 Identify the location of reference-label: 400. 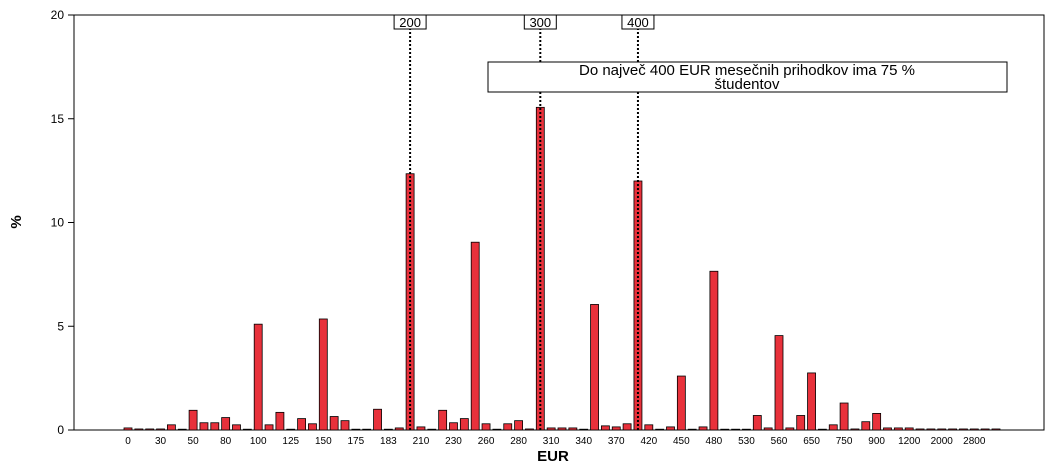
(638, 22).